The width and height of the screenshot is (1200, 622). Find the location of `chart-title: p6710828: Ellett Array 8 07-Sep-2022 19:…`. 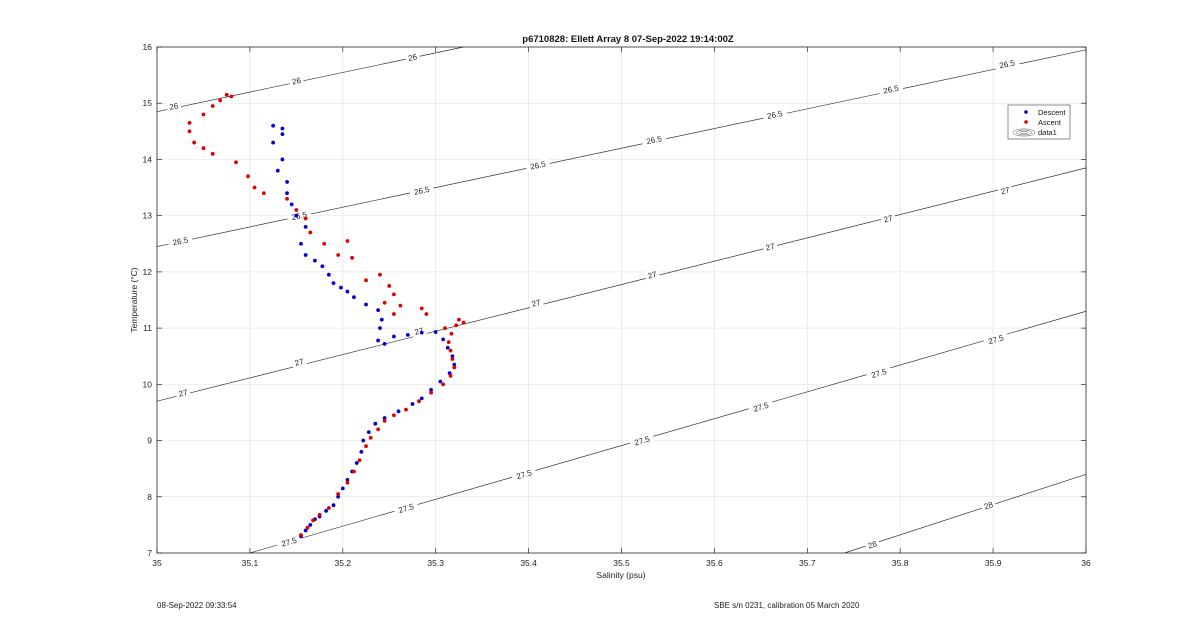

chart-title: p6710828: Ellett Array 8 07-Sep-2022 19:… is located at coordinates (628, 39).